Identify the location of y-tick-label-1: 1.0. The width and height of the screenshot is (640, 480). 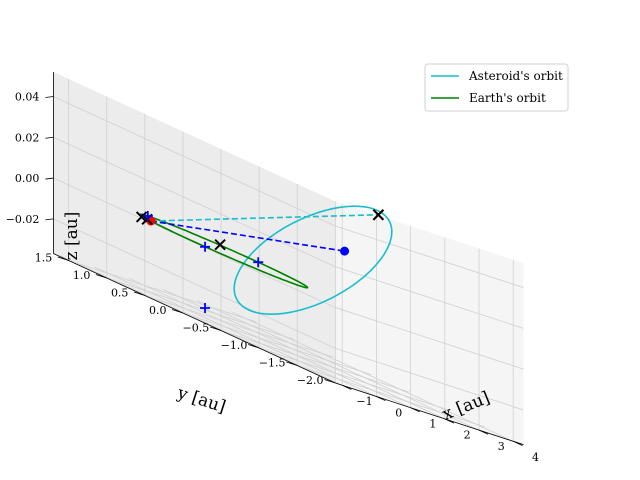
(82, 275).